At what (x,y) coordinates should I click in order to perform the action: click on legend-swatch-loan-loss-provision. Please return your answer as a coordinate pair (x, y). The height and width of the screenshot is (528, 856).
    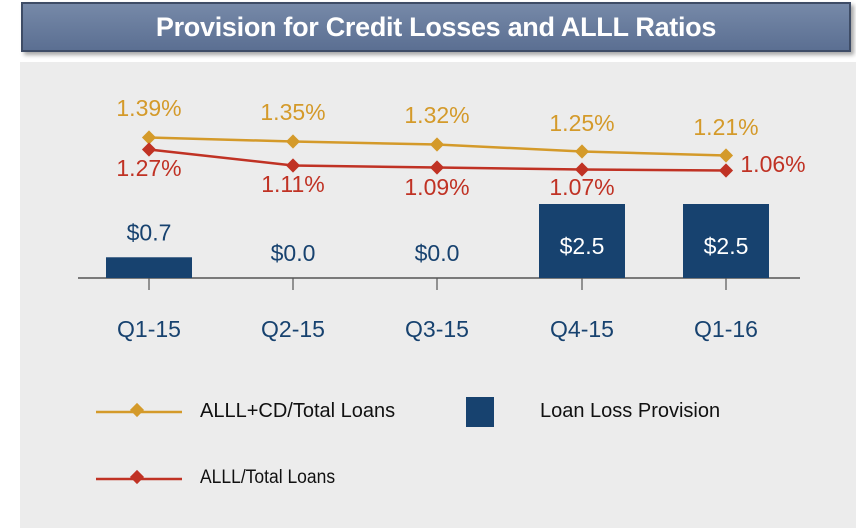
    Looking at the image, I should click on (480, 412).